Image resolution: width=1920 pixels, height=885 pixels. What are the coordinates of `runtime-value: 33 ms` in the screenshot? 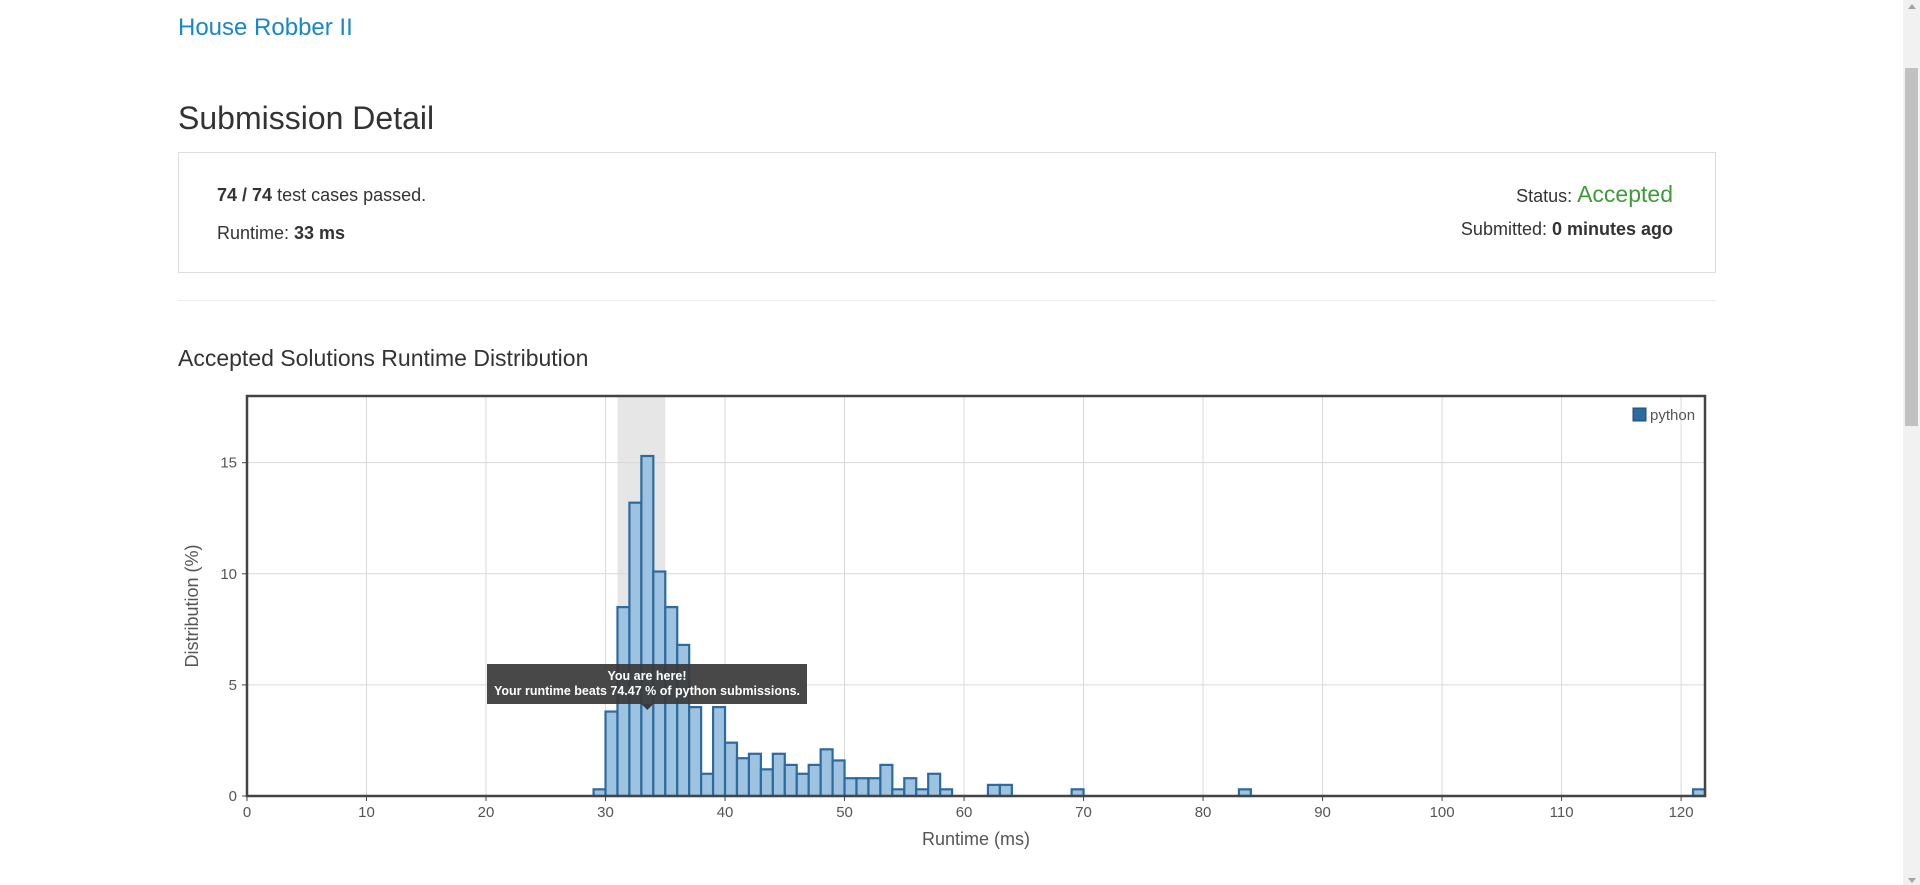 It's located at (320, 233).